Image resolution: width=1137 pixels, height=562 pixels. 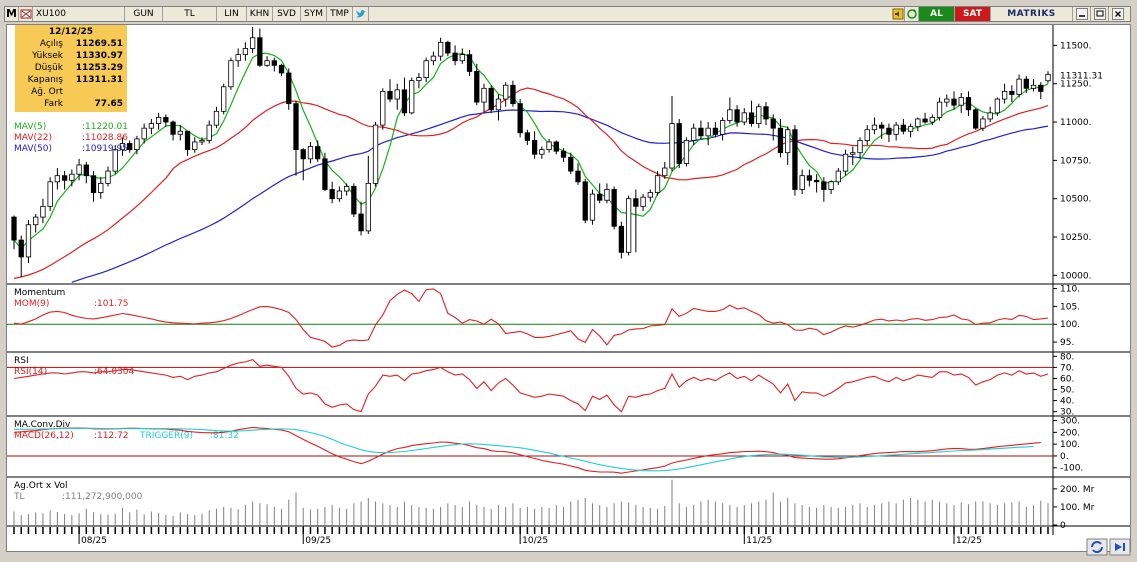 What do you see at coordinates (1081, 76) in the screenshot?
I see `last-price-label: 11311.31` at bounding box center [1081, 76].